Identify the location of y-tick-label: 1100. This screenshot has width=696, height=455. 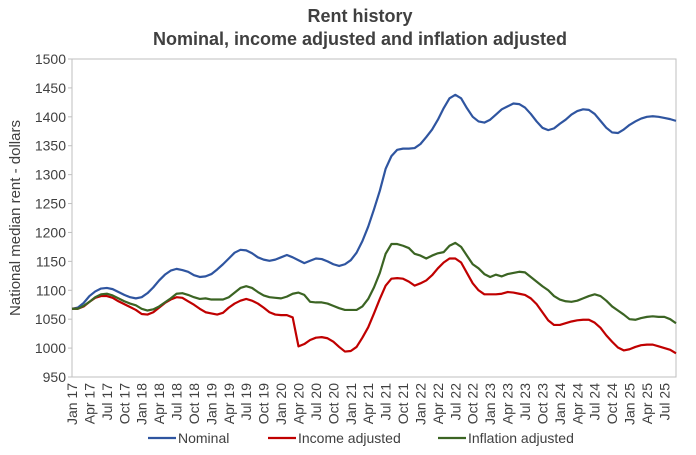
(51, 290).